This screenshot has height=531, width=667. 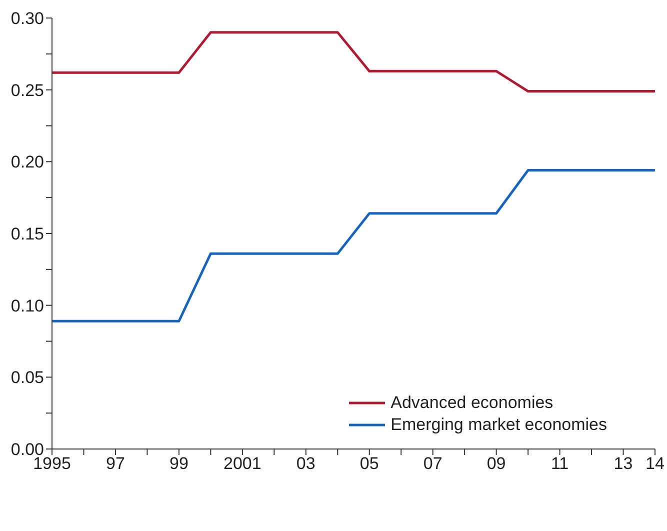 I want to click on x-tick-label: 1995, so click(x=52, y=464).